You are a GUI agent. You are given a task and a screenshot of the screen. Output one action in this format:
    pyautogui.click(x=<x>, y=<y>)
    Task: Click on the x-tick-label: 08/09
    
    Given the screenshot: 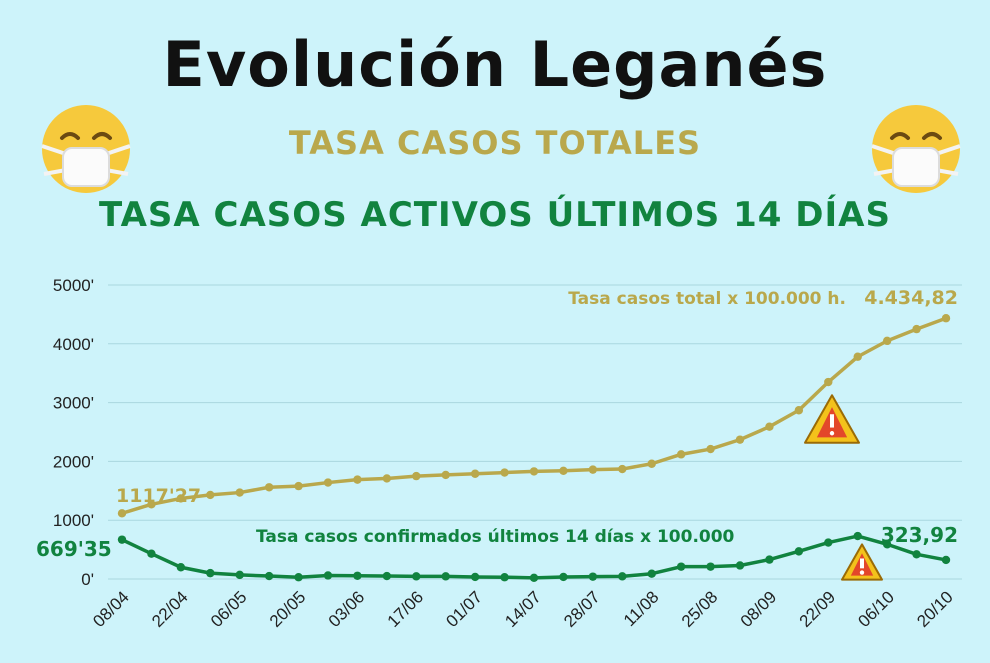 What is the action you would take?
    pyautogui.click(x=759, y=609)
    